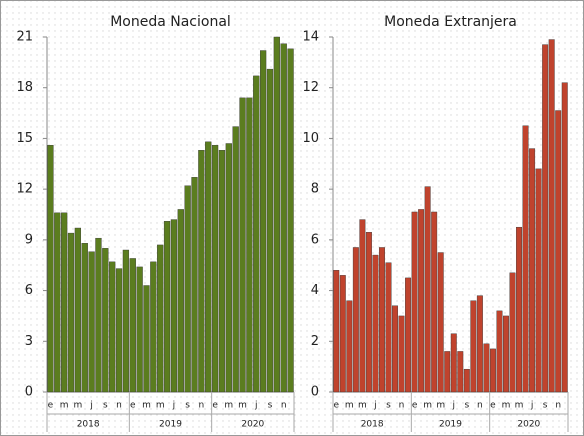  I want to click on year-label: 2020, so click(252, 425).